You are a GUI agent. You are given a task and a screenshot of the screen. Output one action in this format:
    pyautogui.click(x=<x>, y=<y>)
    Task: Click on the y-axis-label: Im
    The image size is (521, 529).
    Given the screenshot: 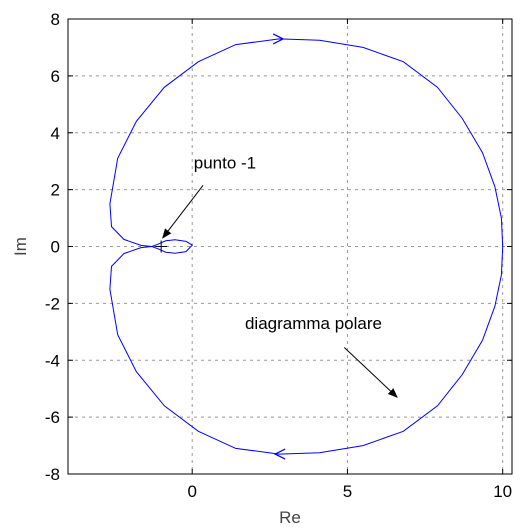 What is the action you would take?
    pyautogui.click(x=20, y=246)
    